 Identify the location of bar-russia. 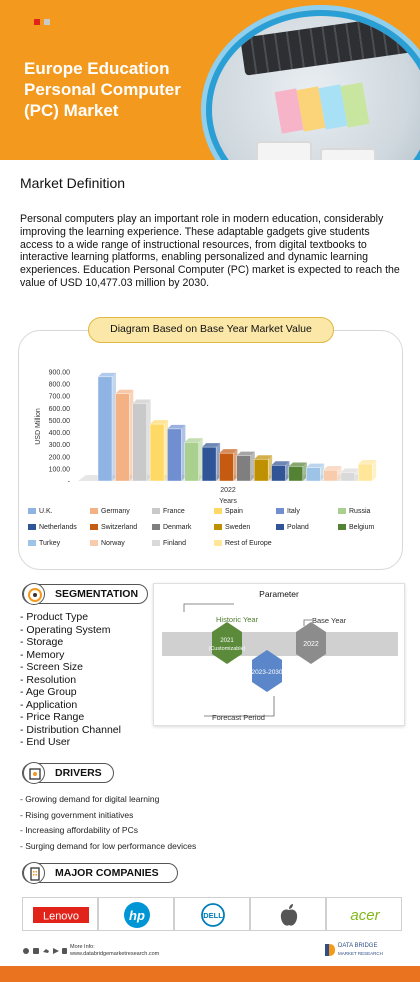
(193, 460).